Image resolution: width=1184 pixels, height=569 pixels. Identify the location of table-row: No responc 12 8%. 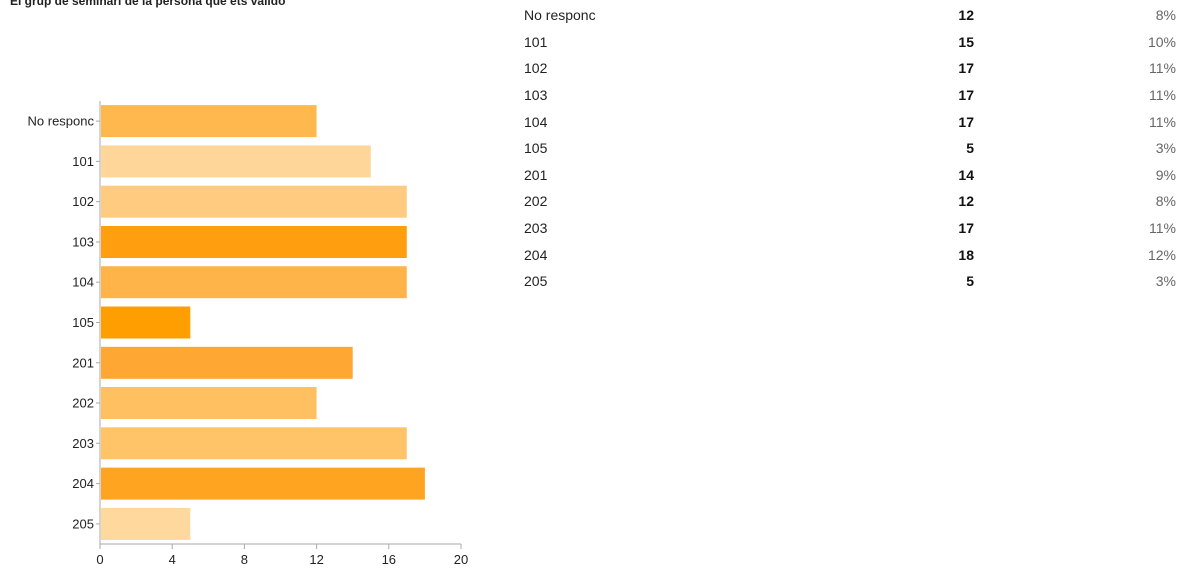
(850, 15).